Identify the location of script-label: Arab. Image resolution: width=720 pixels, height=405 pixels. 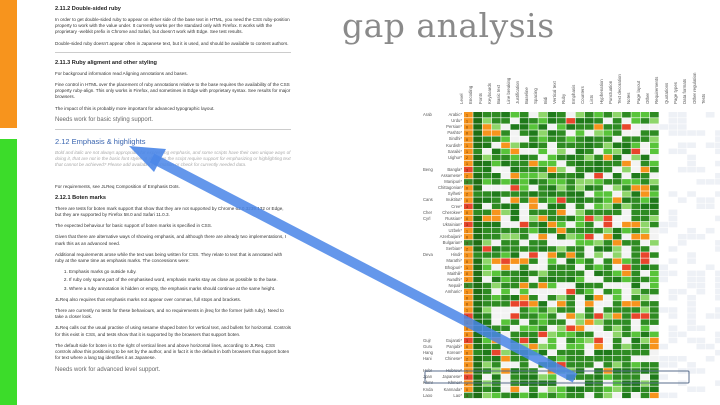
(427, 114).